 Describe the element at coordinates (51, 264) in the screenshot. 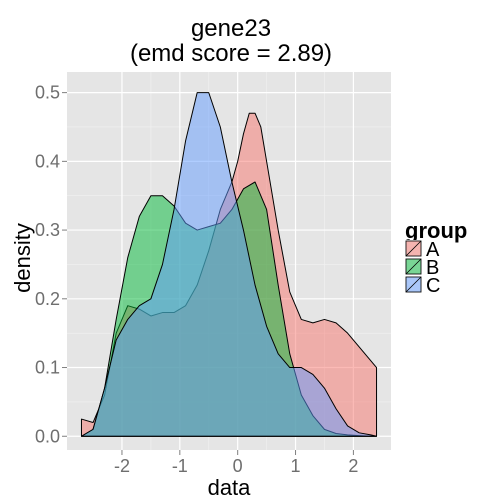

I see `y-axis-ticks: 0.0 0.1 0.2 0.3 0.4 0.5` at that location.